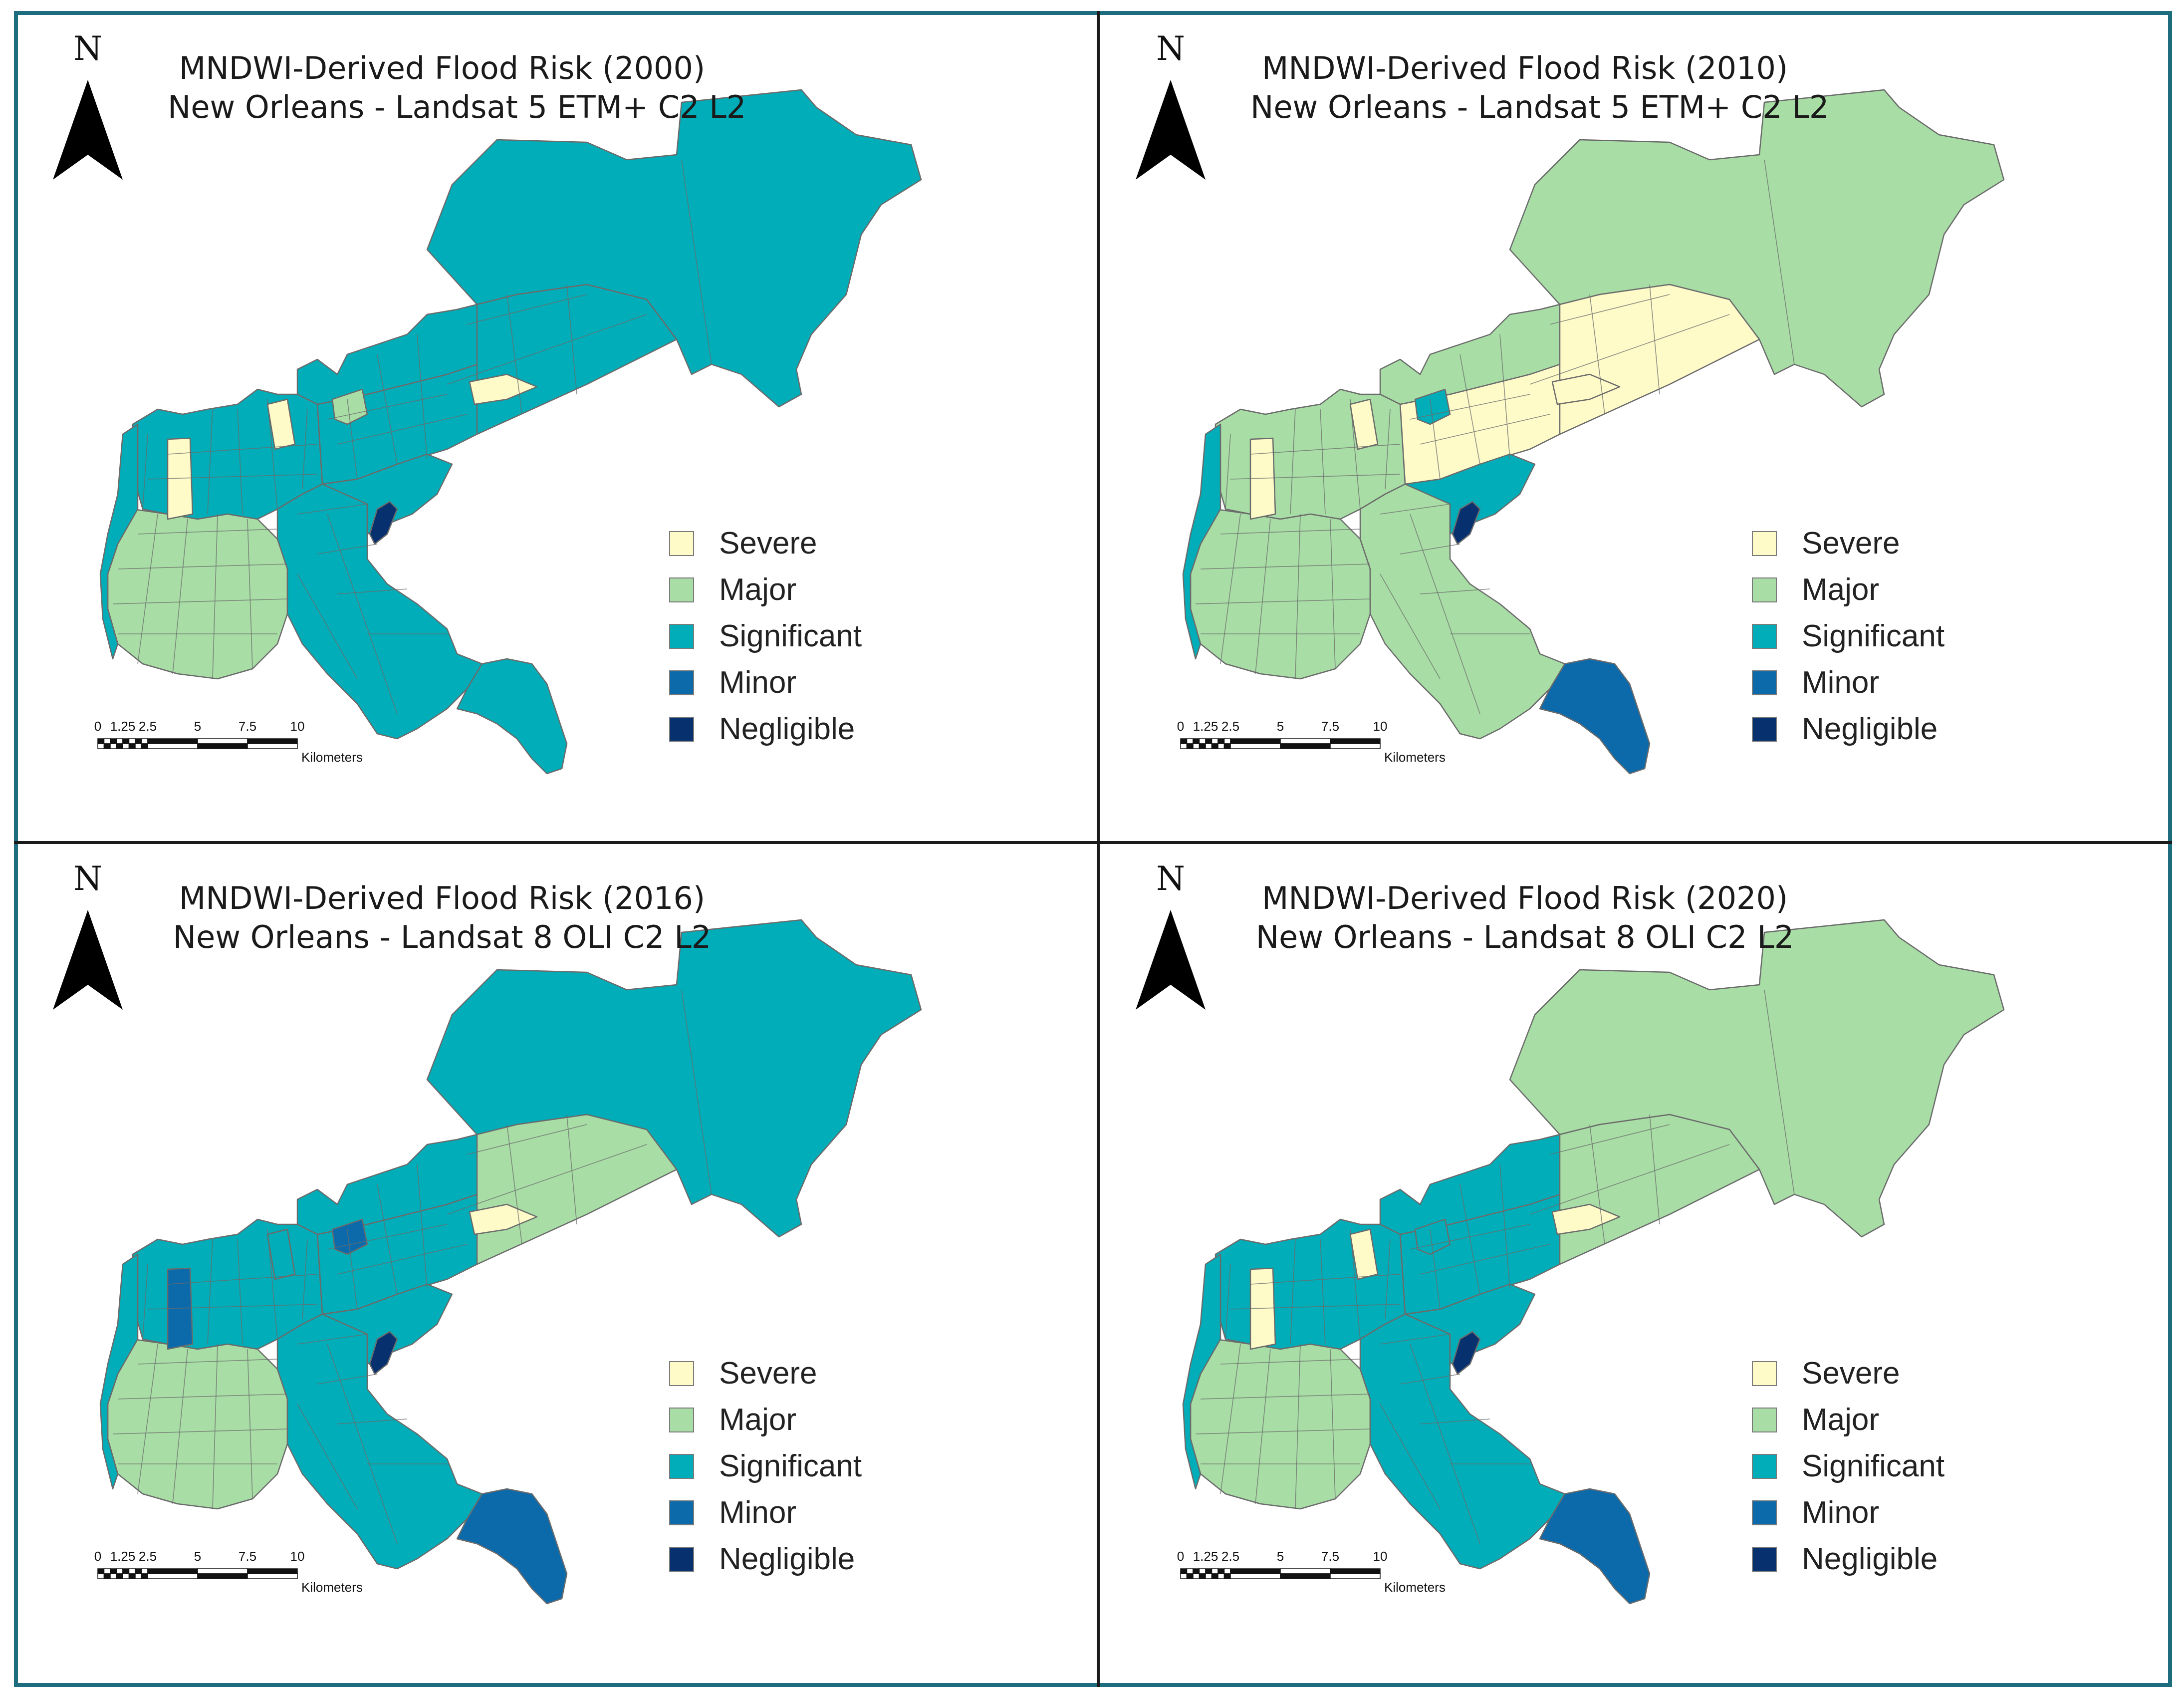 The image size is (2184, 1699). What do you see at coordinates (681, 1420) in the screenshot?
I see `legend-swatch-major` at bounding box center [681, 1420].